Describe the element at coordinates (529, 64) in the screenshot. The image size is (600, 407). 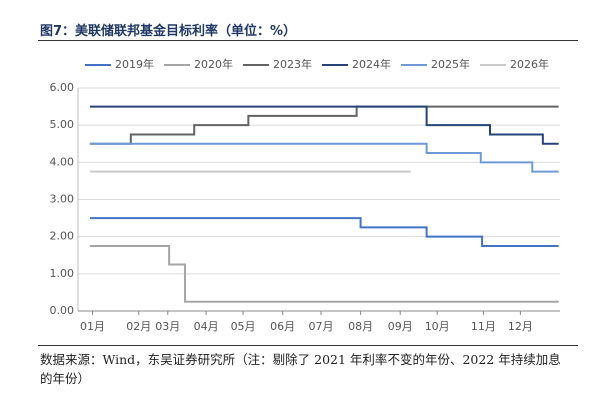
I see `legend-label: 2026年` at that location.